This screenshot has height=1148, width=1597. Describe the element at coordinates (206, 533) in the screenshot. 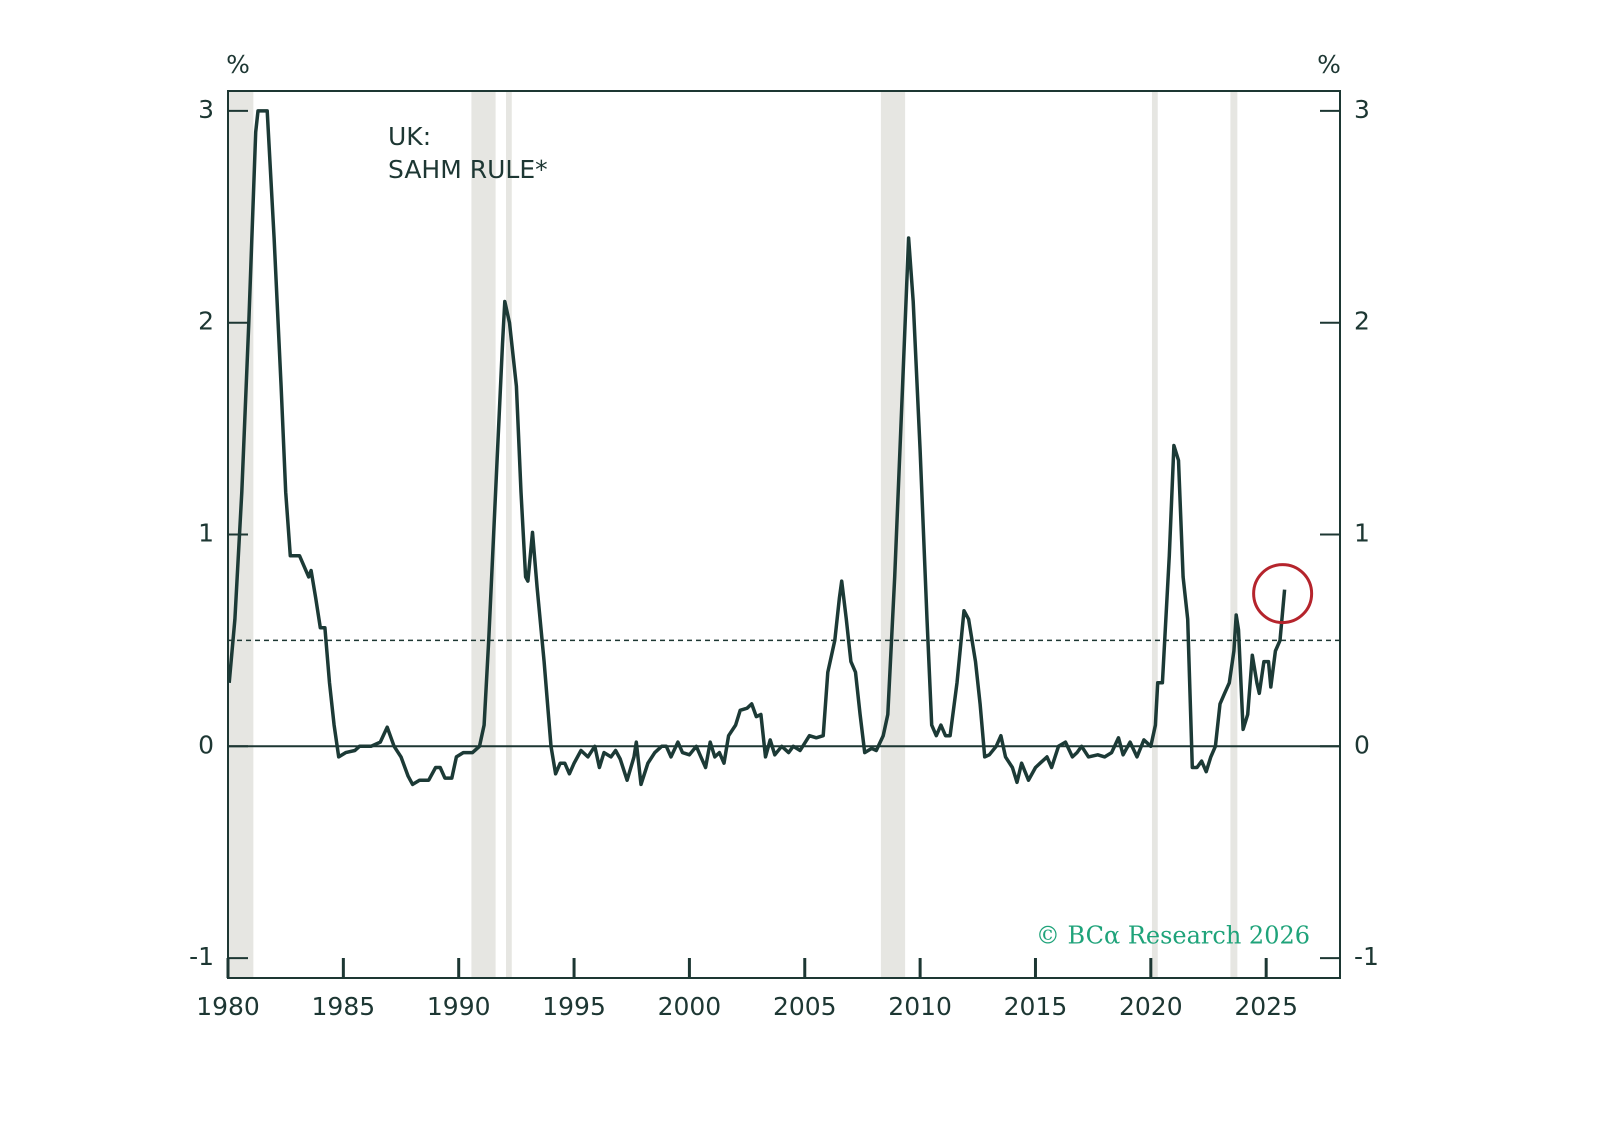

I see `y-tick-label: 1` at that location.